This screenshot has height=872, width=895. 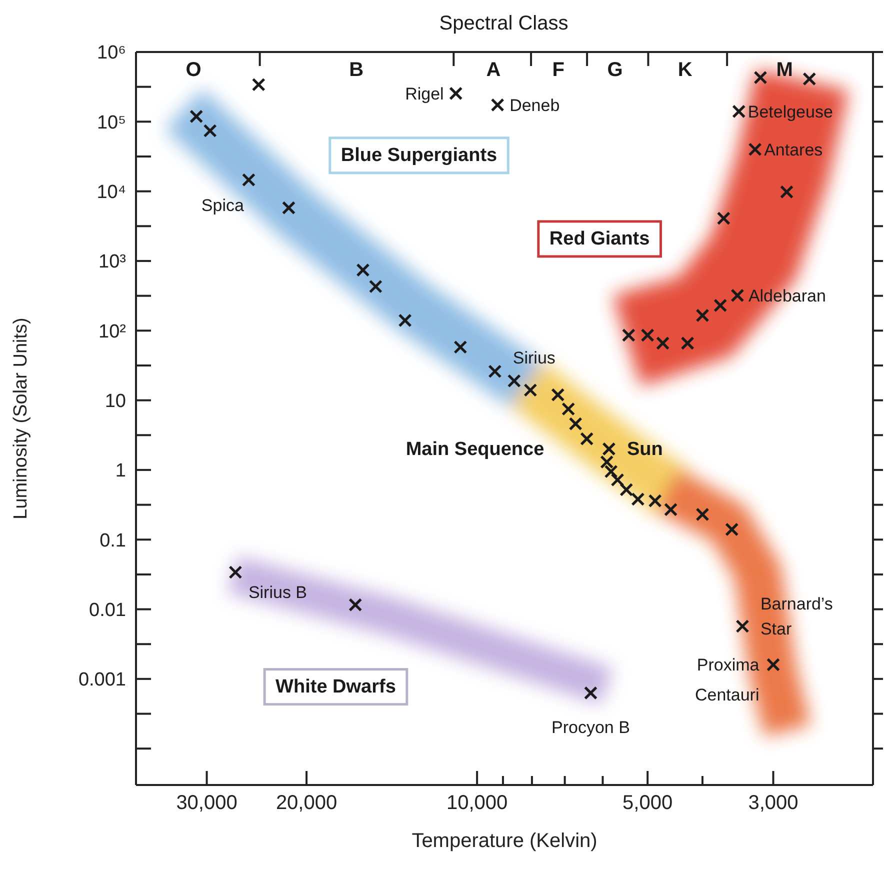 What do you see at coordinates (120, 471) in the screenshot?
I see `y-tick-label: 1` at bounding box center [120, 471].